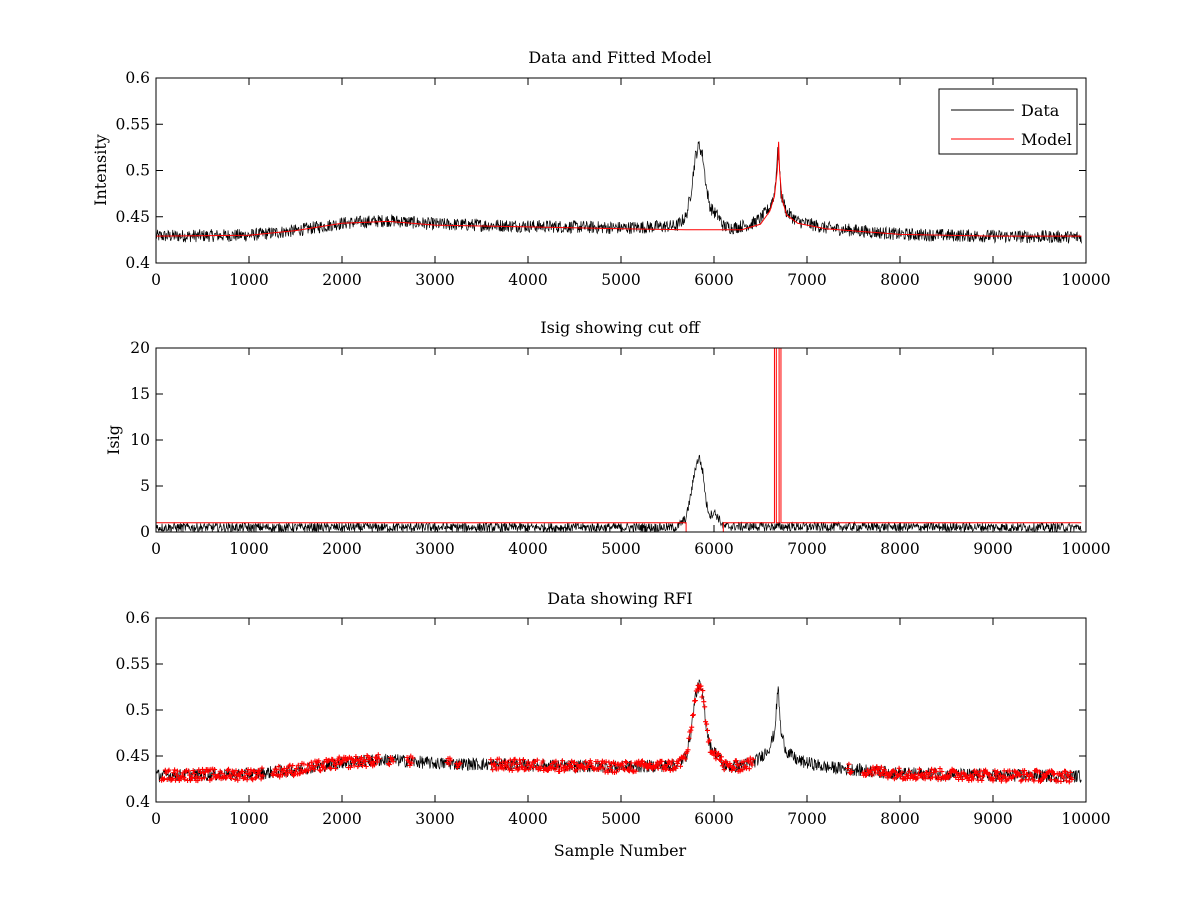 This screenshot has height=900, width=1200. What do you see at coordinates (100, 170) in the screenshot?
I see `y-axis-label: Intensity` at bounding box center [100, 170].